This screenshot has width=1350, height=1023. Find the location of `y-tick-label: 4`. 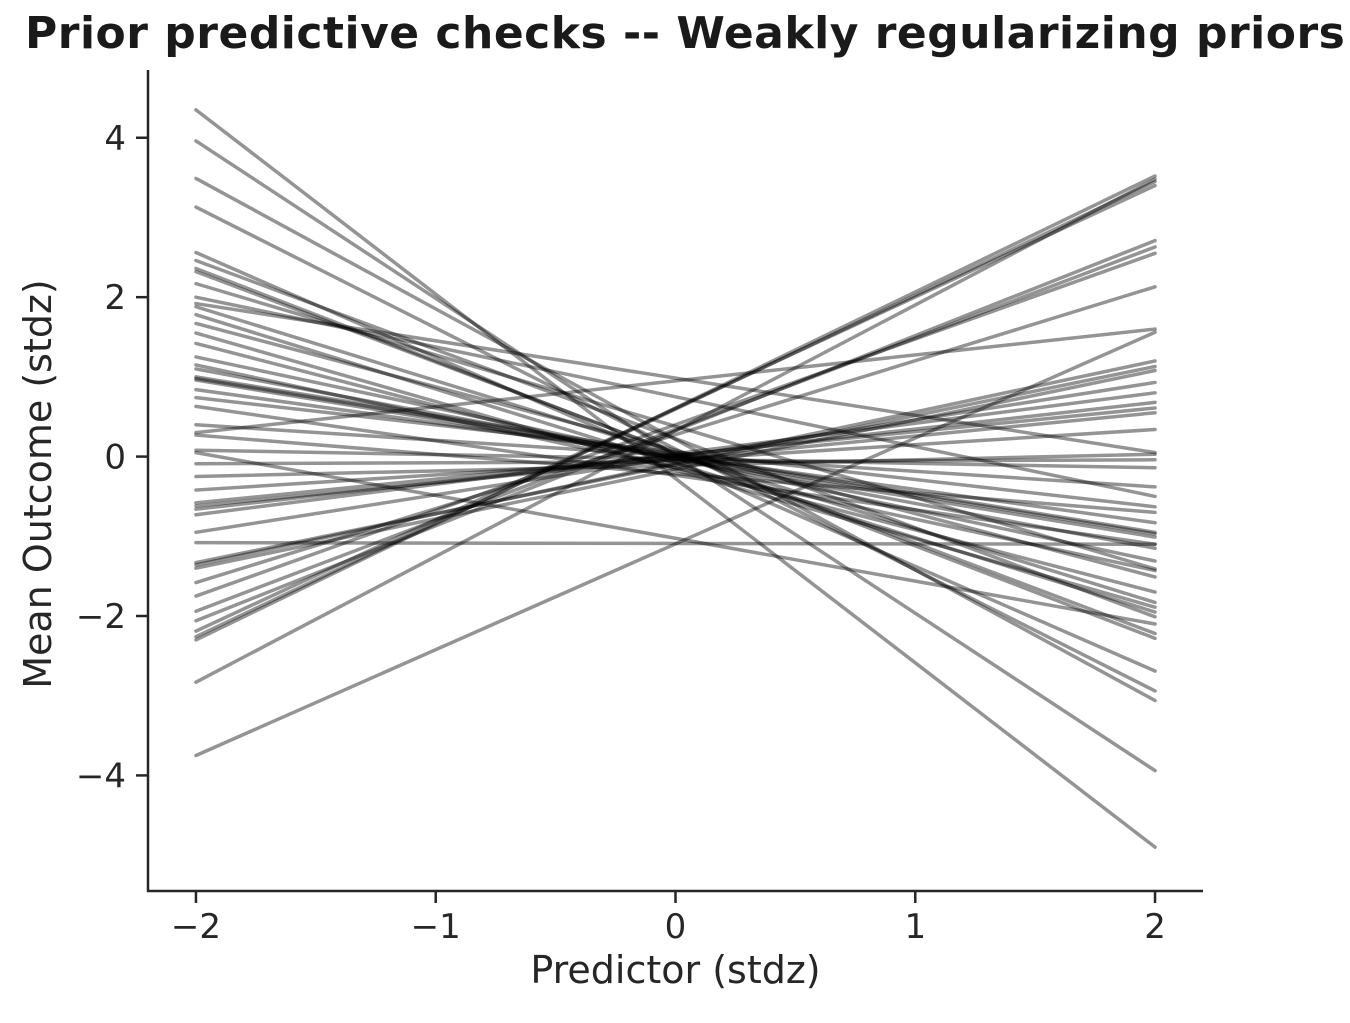

y-tick-label: 4 is located at coordinates (115, 139).